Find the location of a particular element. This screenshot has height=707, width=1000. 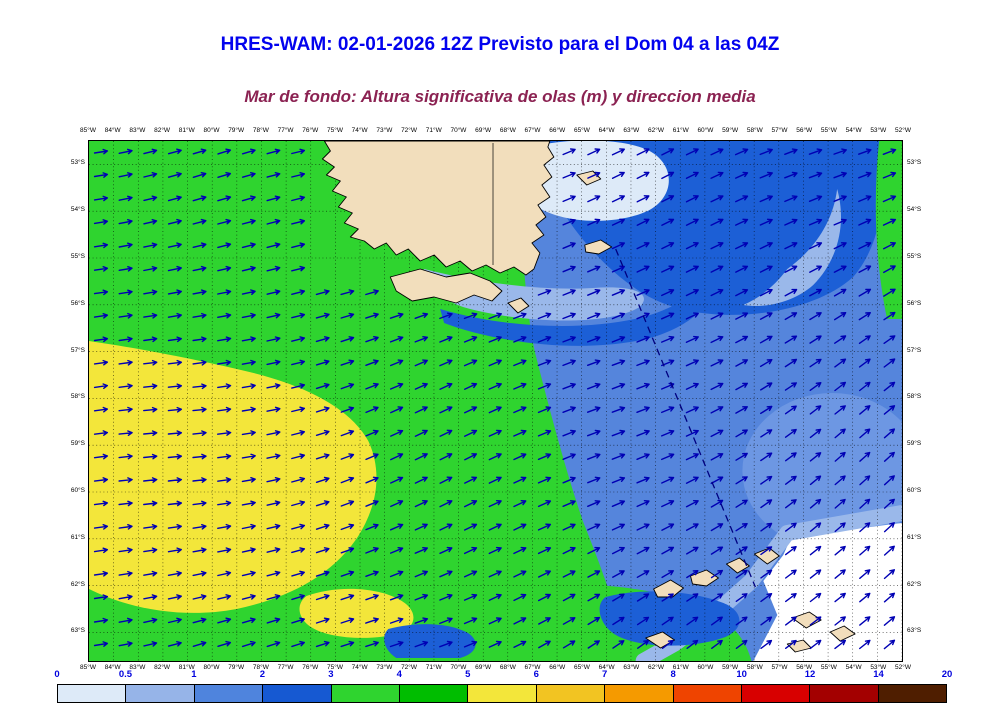

lat-tick-right: 61°S is located at coordinates (914, 537).